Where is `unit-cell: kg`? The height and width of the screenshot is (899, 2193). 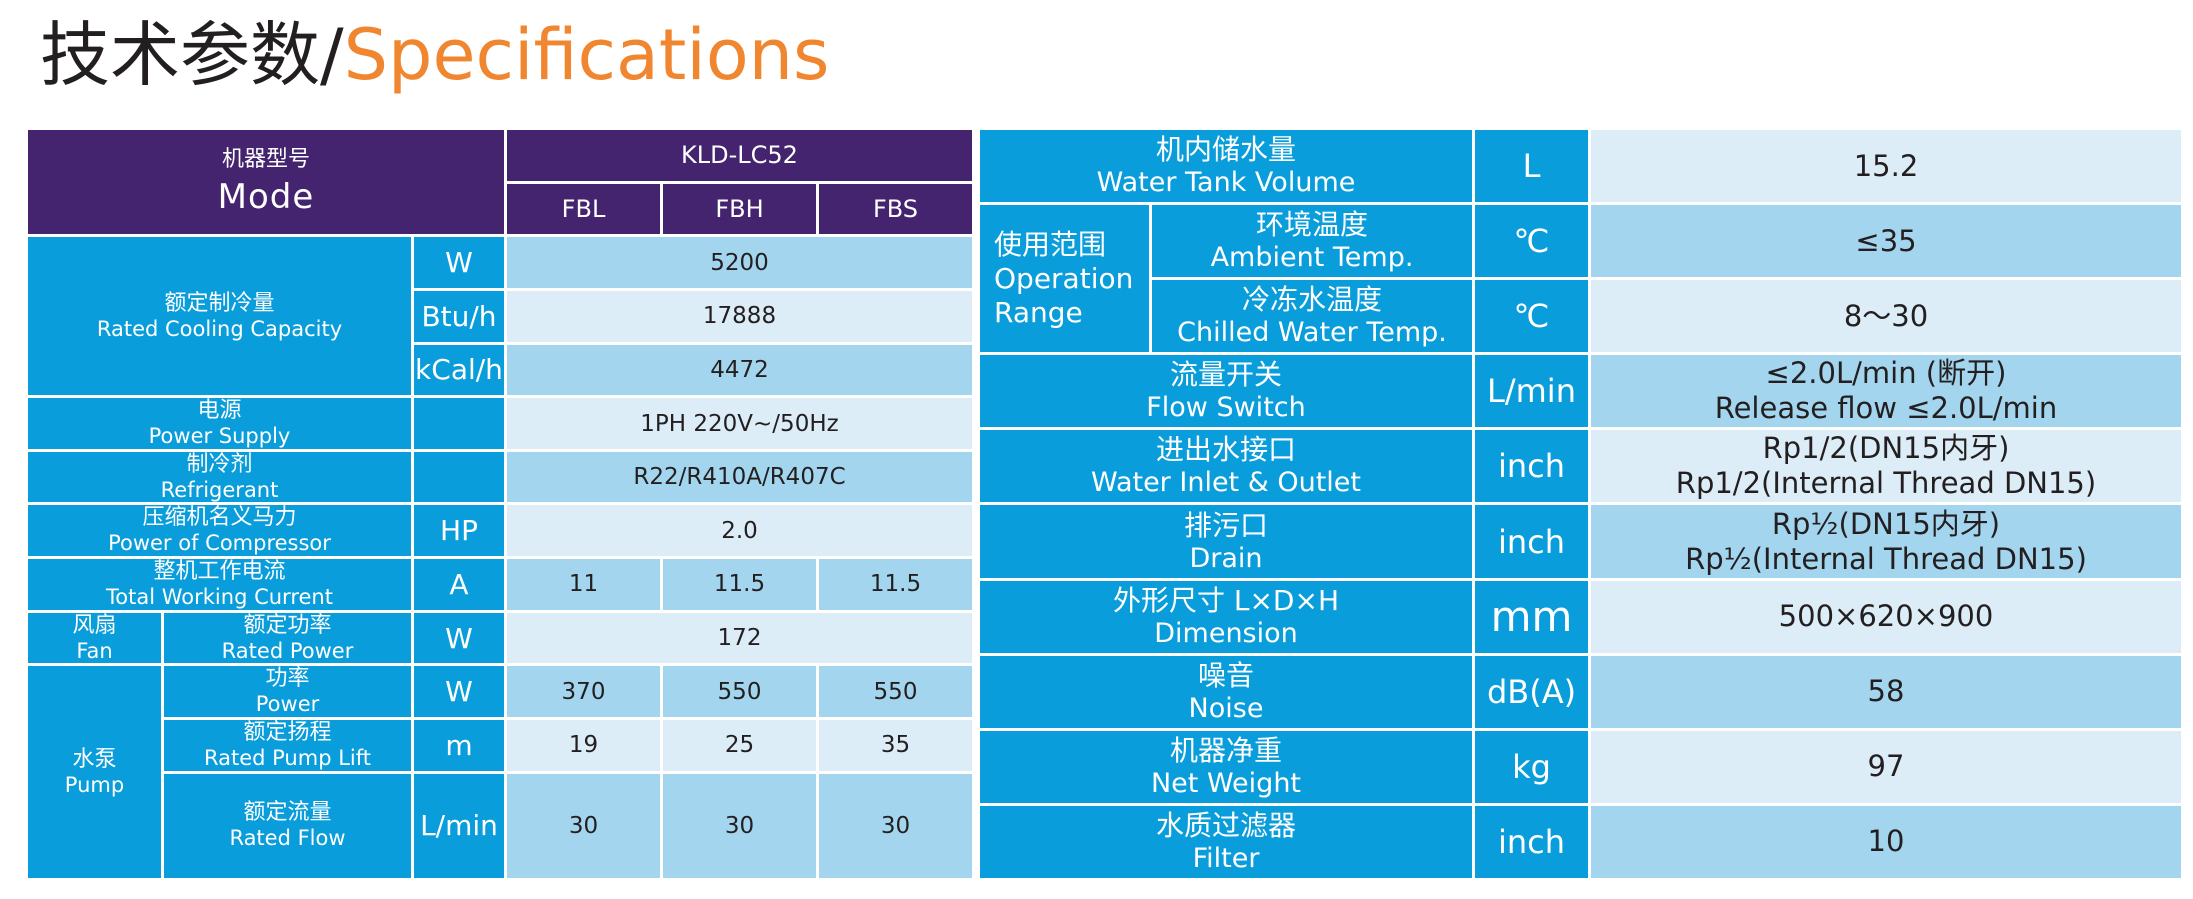 unit-cell: kg is located at coordinates (1531, 766).